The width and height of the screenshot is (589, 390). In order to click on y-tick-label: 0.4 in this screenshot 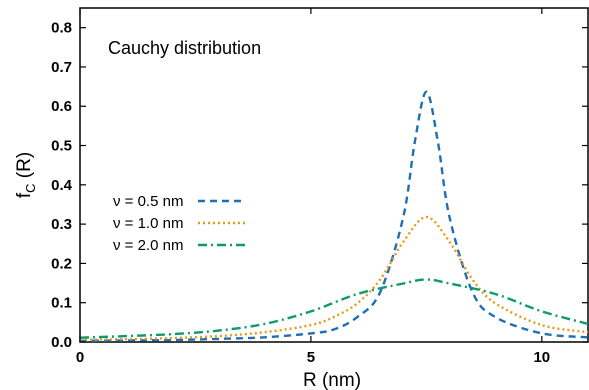, I will do `click(62, 185)`.